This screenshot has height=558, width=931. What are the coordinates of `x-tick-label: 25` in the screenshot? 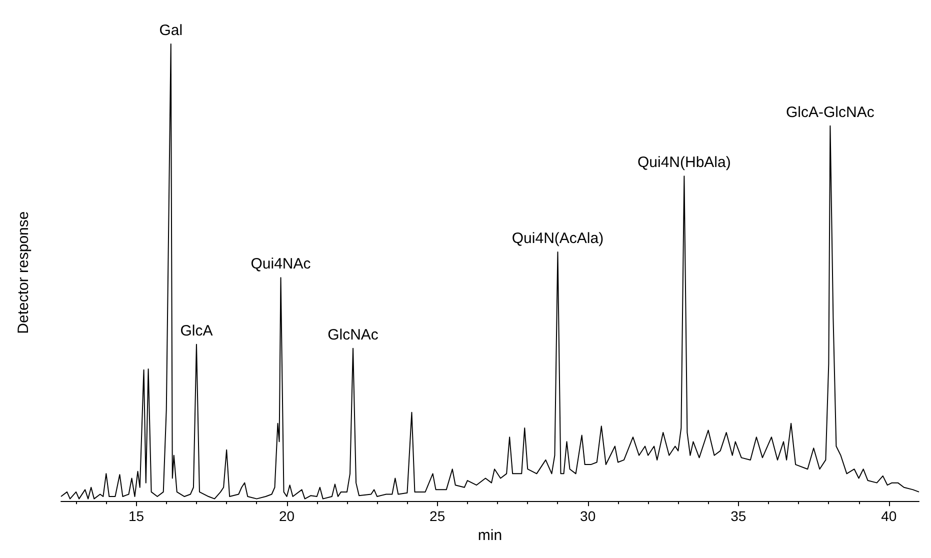 It's located at (438, 516).